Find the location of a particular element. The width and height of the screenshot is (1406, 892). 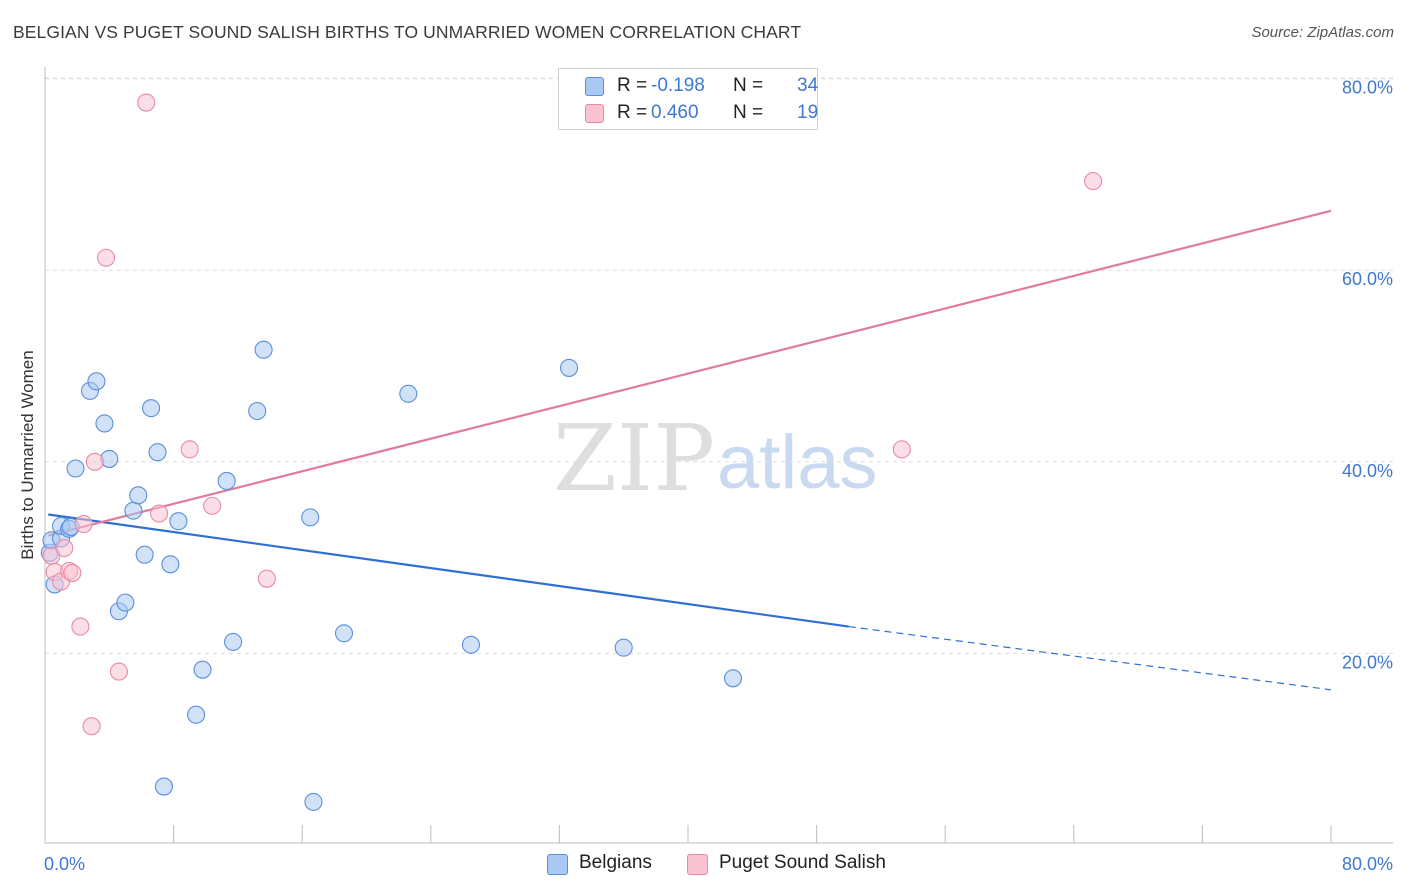

bottom-legend-swatch-puget-sound-salish is located at coordinates (697, 864).